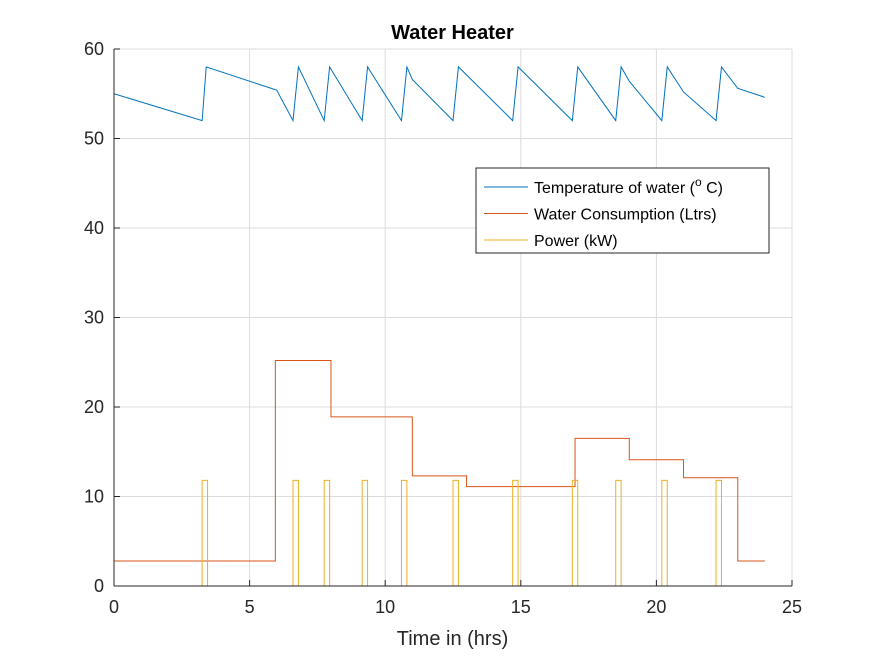  Describe the element at coordinates (625, 215) in the screenshot. I see `legend-entry-water-consumption-label: Water Consumption (Ltrs)` at that location.